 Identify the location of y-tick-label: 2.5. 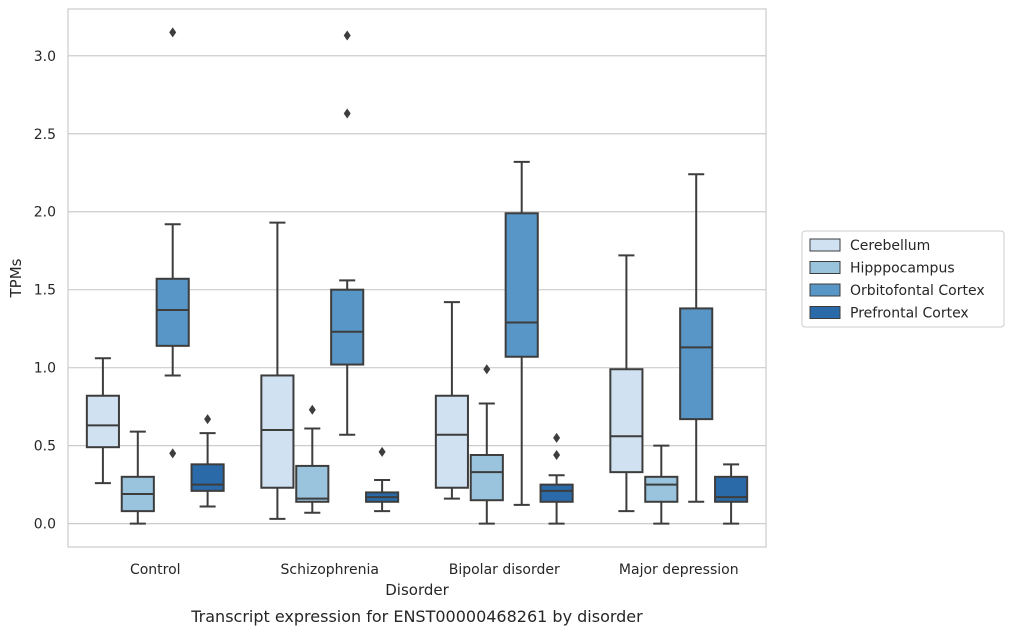
(45, 135).